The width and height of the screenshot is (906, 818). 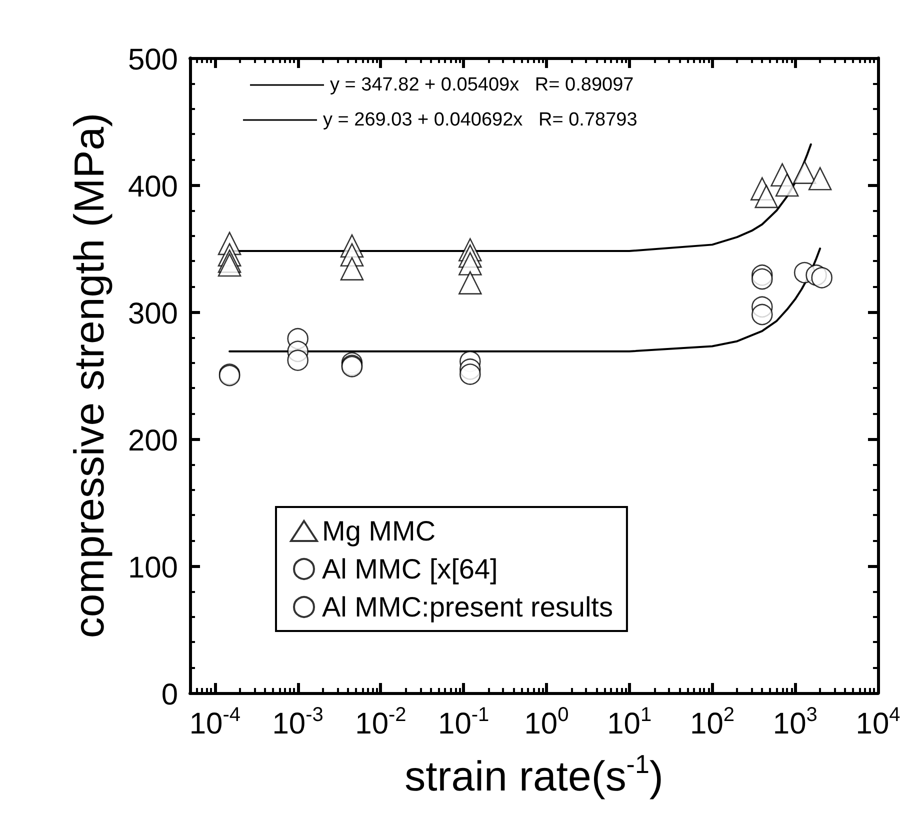 What do you see at coordinates (153, 60) in the screenshot?
I see `y-tick-label: 500` at bounding box center [153, 60].